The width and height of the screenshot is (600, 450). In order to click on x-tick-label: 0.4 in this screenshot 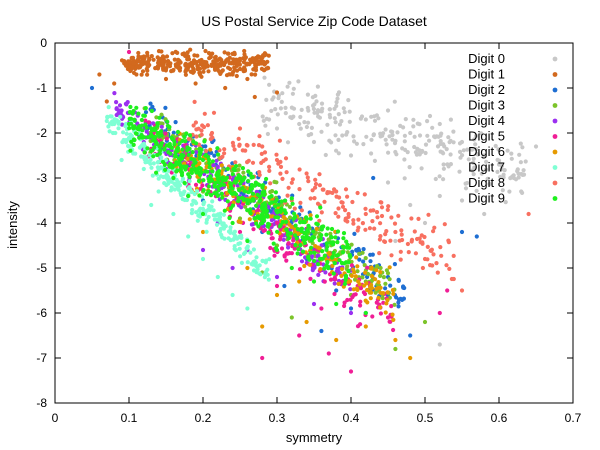, I will do `click(351, 418)`.